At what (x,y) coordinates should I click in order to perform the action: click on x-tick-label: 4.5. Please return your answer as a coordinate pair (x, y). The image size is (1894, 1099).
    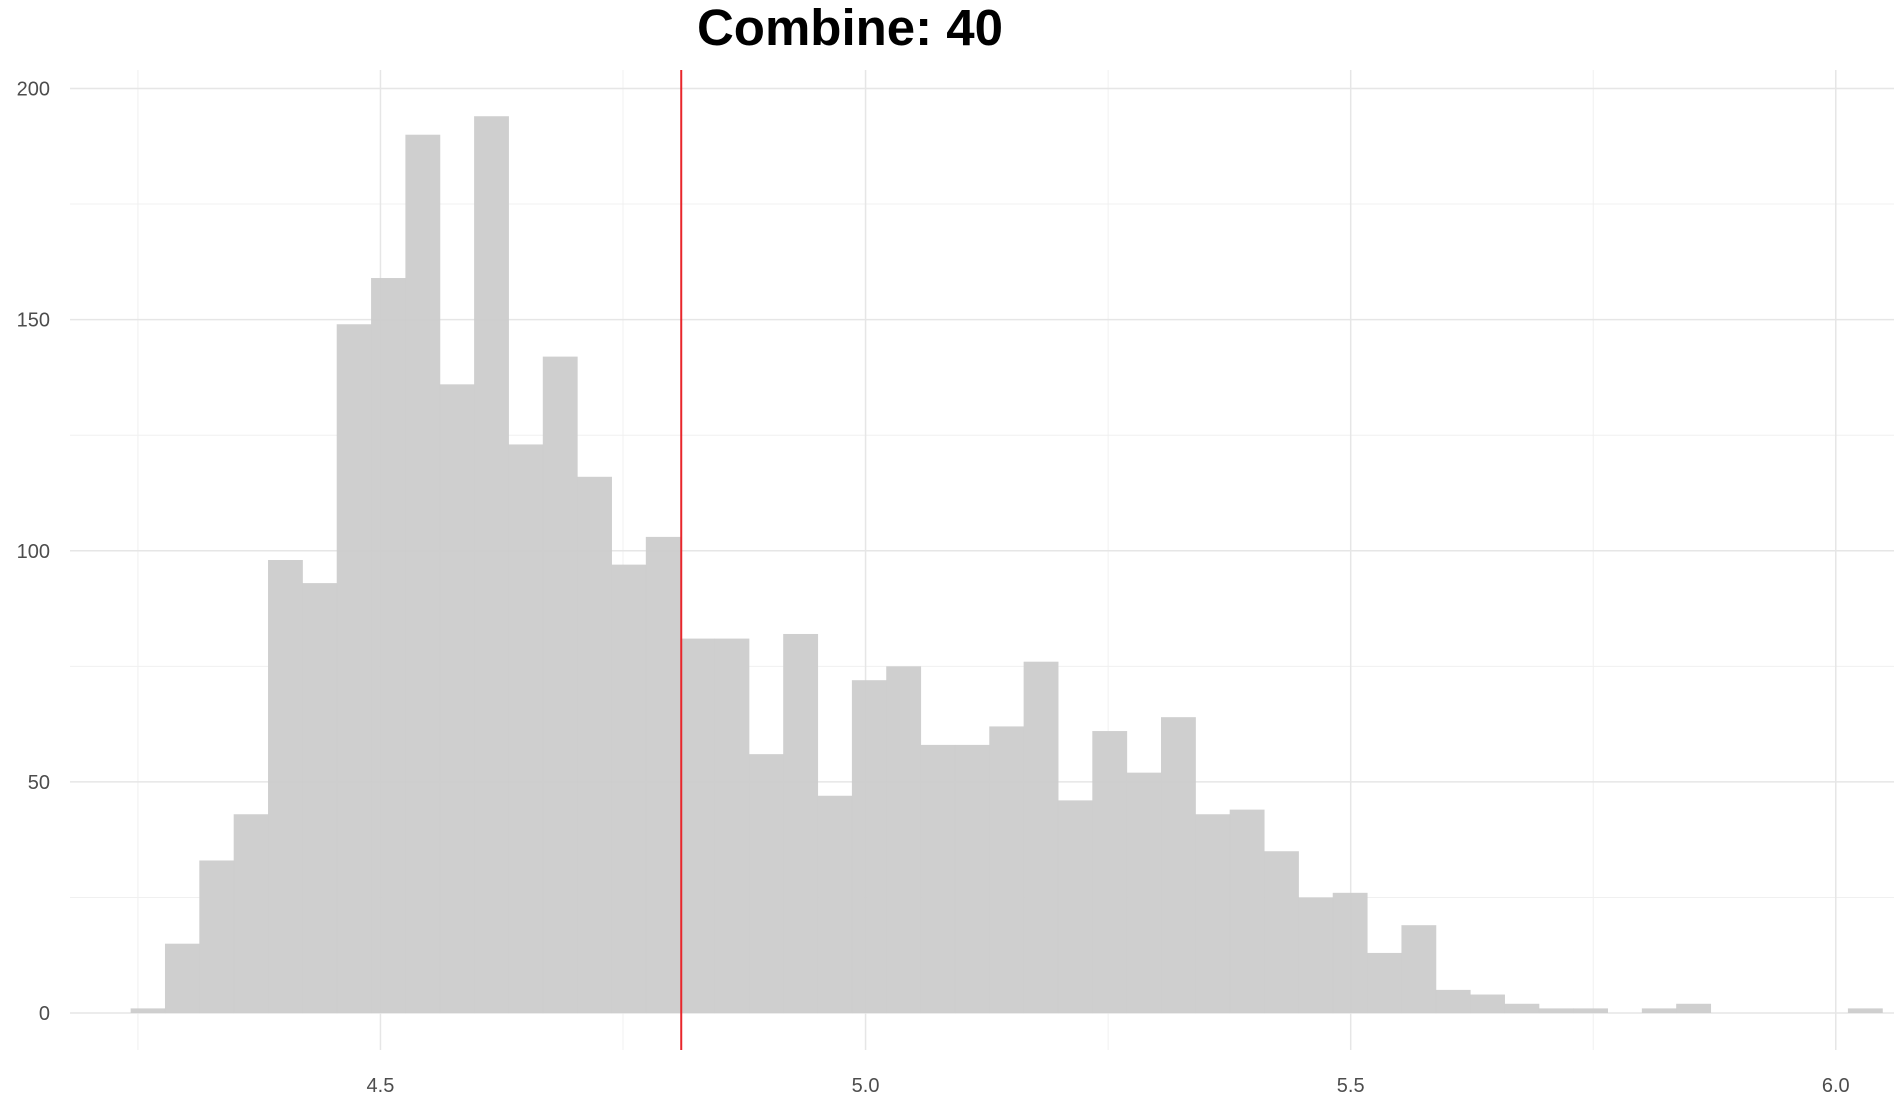
    Looking at the image, I should click on (381, 1086).